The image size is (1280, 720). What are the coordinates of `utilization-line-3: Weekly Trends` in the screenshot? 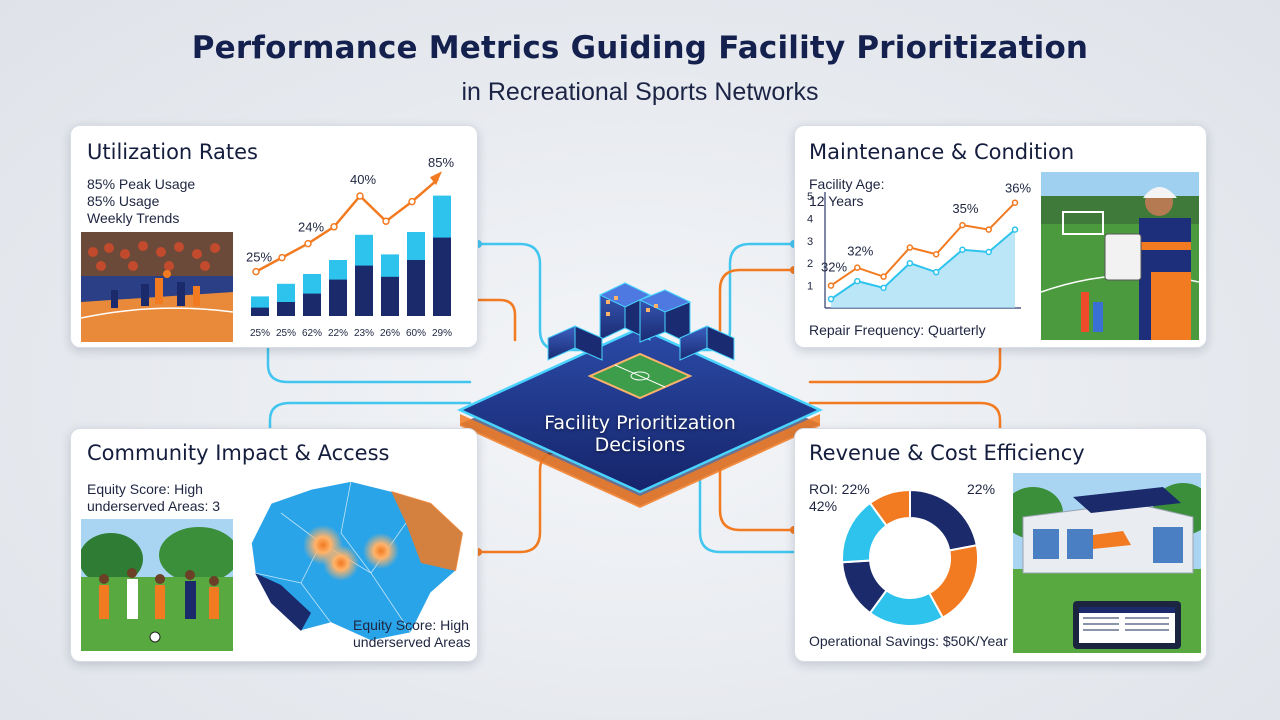 It's located at (133, 218).